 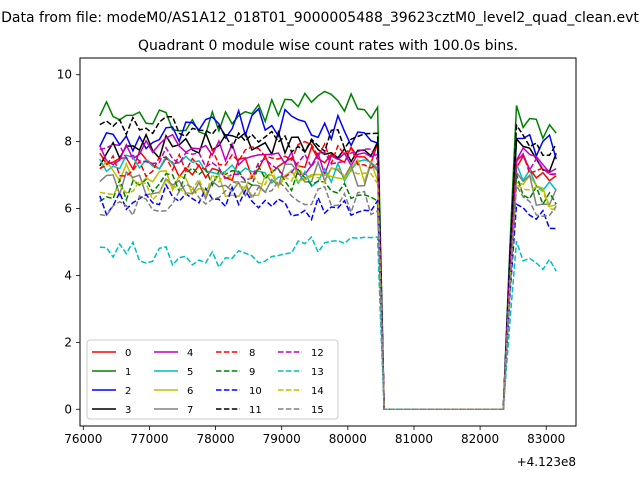 What do you see at coordinates (128, 410) in the screenshot?
I see `legend-label-3: 3` at bounding box center [128, 410].